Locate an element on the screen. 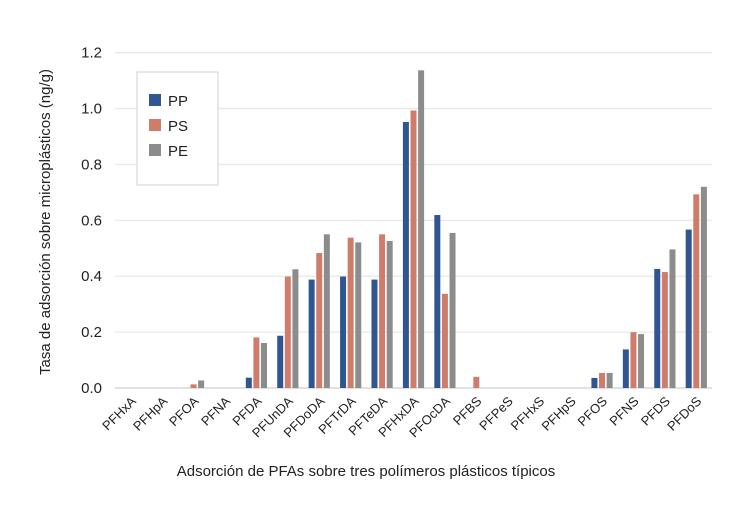  x-tick-label: PFDoS is located at coordinates (684, 413).